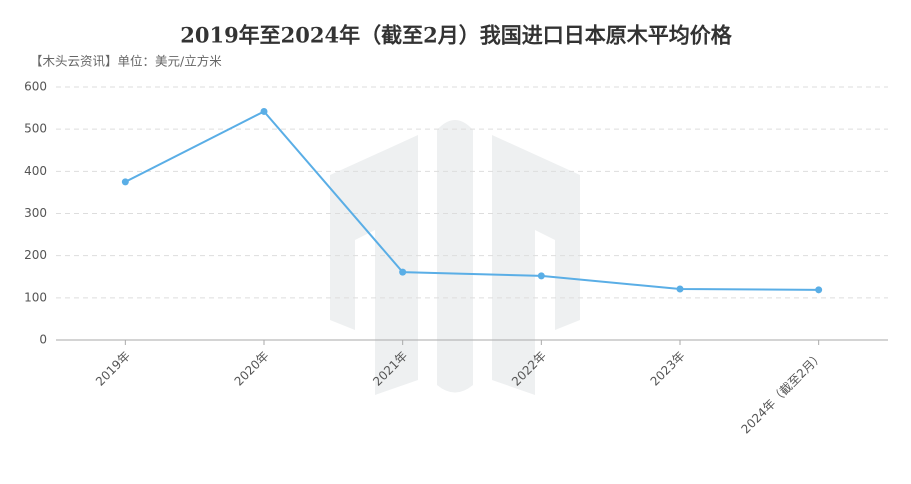  Describe the element at coordinates (113, 369) in the screenshot. I see `x-tick-label: 2019年` at that location.